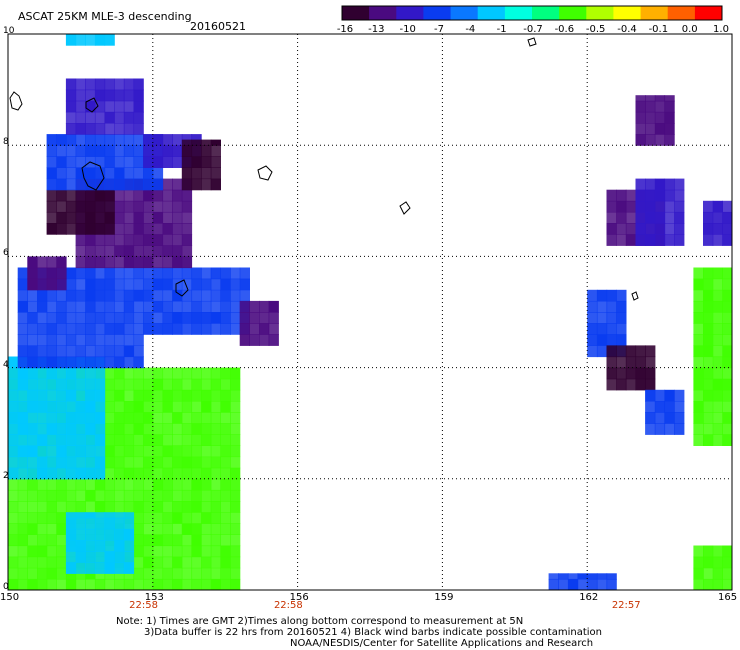 The height and width of the screenshot is (650, 740). I want to click on x-tick-label: 153, so click(154, 597).